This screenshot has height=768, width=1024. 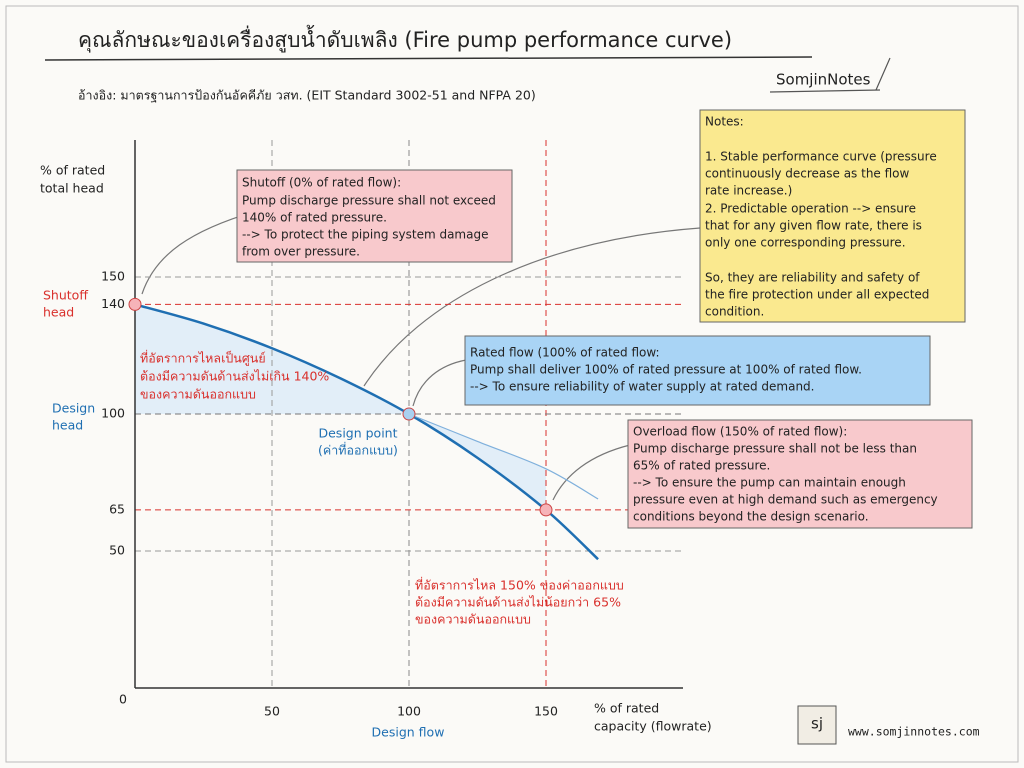 I want to click on label: Design point, so click(x=357, y=433).